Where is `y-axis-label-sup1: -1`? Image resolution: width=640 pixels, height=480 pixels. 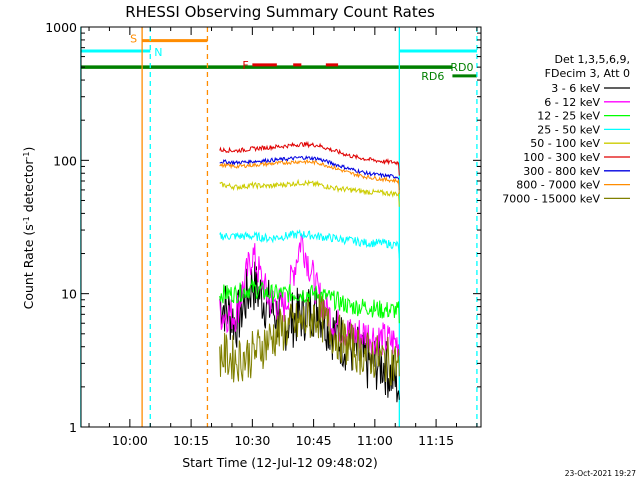 y-axis-label-sup1: -1 is located at coordinates (26, 220).